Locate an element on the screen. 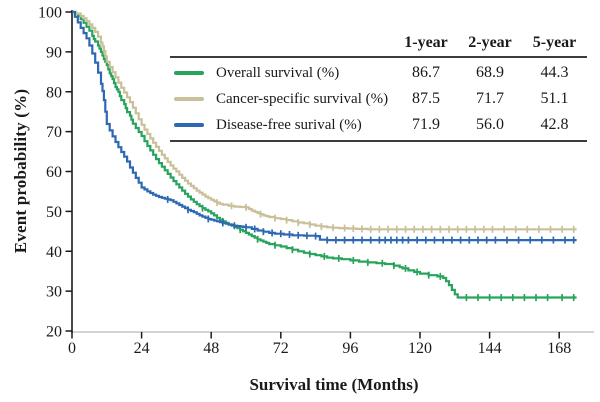 This screenshot has height=402, width=600. legend-col-5-year: 5-year is located at coordinates (554, 42).